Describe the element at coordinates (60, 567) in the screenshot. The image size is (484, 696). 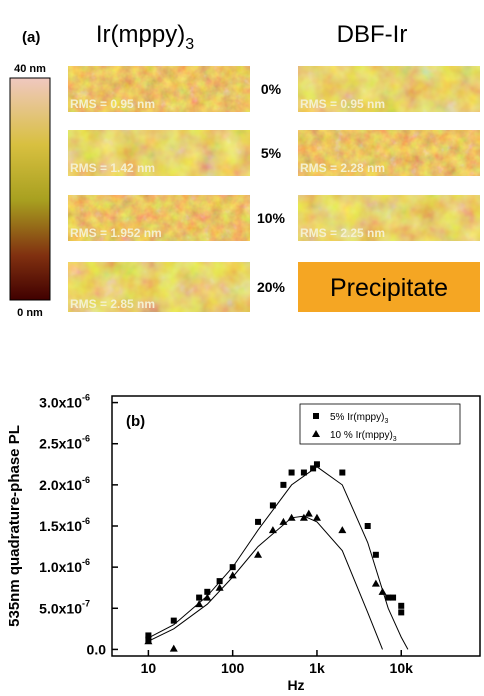
I see `y-tick-mantissa: 1.0x10` at that location.